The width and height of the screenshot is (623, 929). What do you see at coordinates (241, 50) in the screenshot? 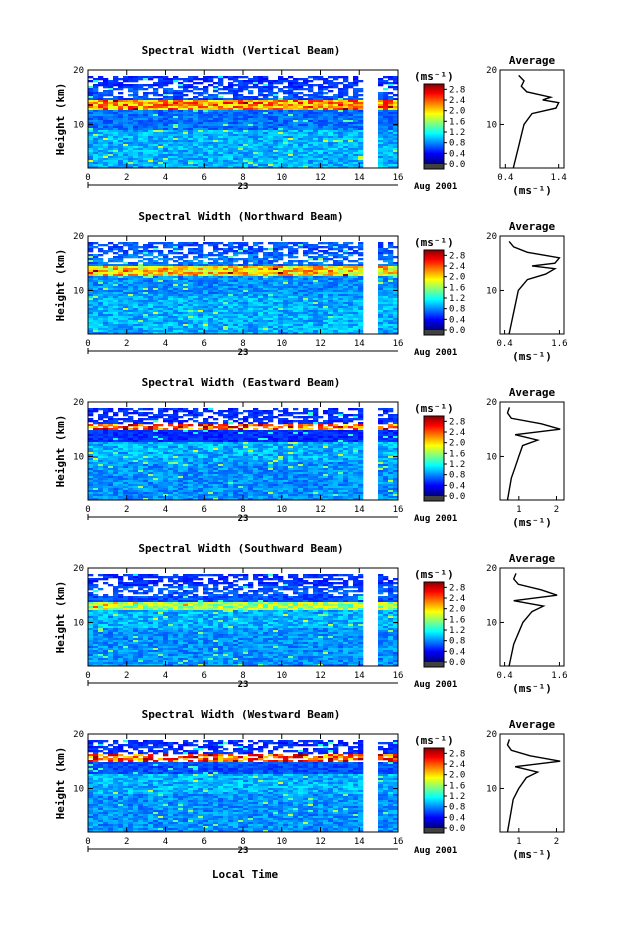
I see `panel-title: Spectral Width (Vertical Beam)` at bounding box center [241, 50].